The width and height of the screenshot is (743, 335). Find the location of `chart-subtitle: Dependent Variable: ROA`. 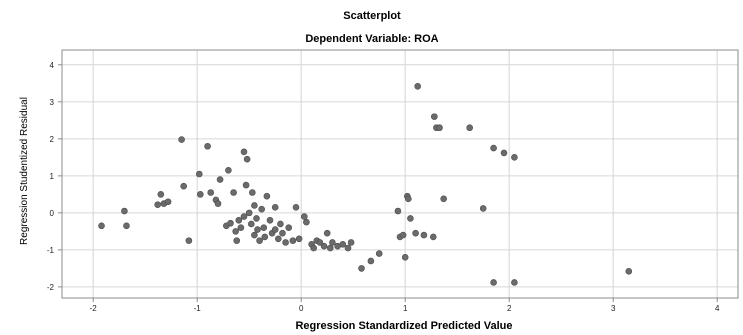

chart-subtitle: Dependent Variable: ROA is located at coordinates (371, 39).